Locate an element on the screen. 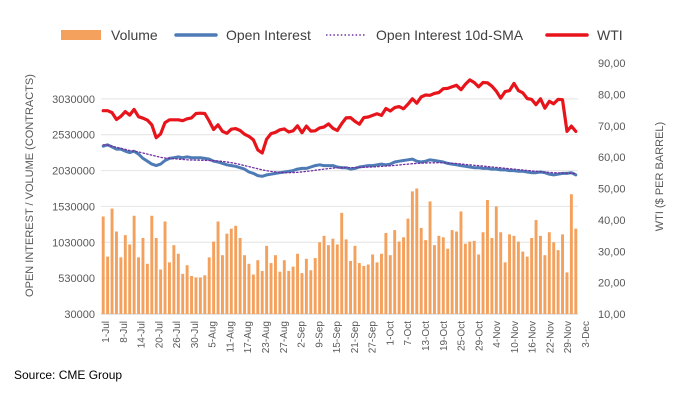  legend-label: Open Interest is located at coordinates (268, 35).